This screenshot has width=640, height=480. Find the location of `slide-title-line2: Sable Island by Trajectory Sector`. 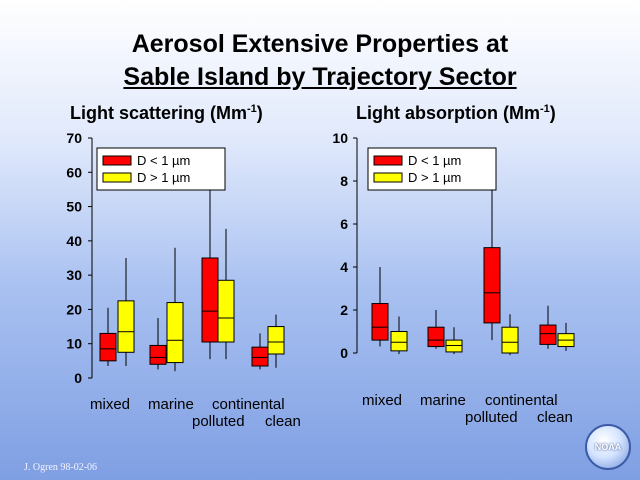

slide-title-line2: Sable Island by Trajectory Sector is located at coordinates (320, 77).